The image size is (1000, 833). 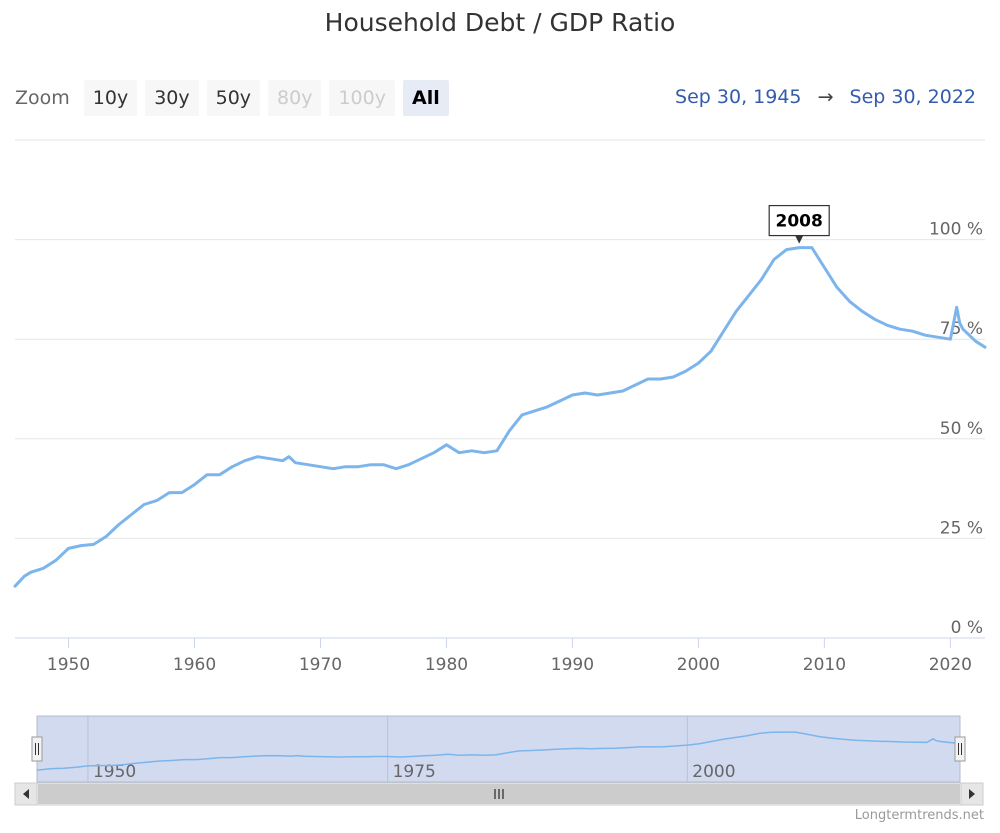 I want to click on annotation-label: 2008, so click(x=799, y=222).